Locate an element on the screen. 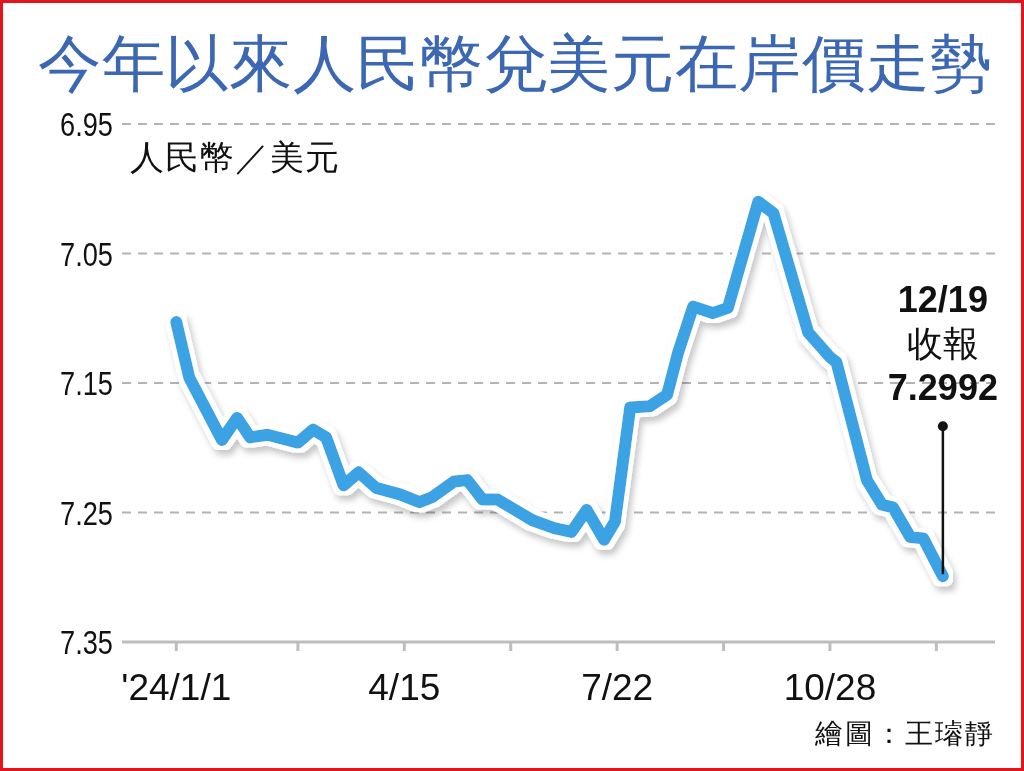  annotation: 12/19 收報 7.2992 is located at coordinates (942, 344).